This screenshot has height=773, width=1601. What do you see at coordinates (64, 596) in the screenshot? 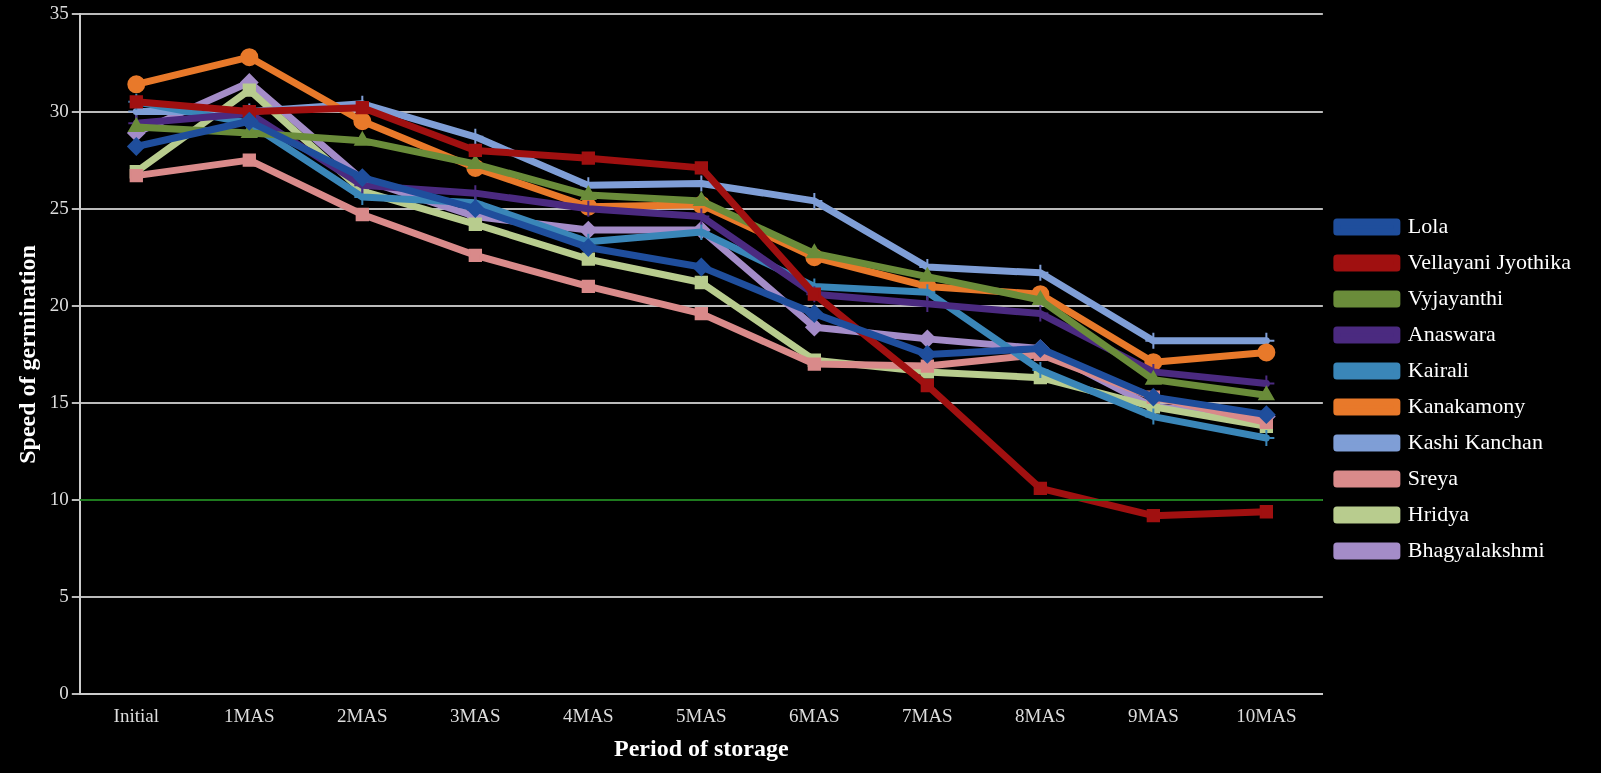
I see `y-tick-label: 5` at bounding box center [64, 596].